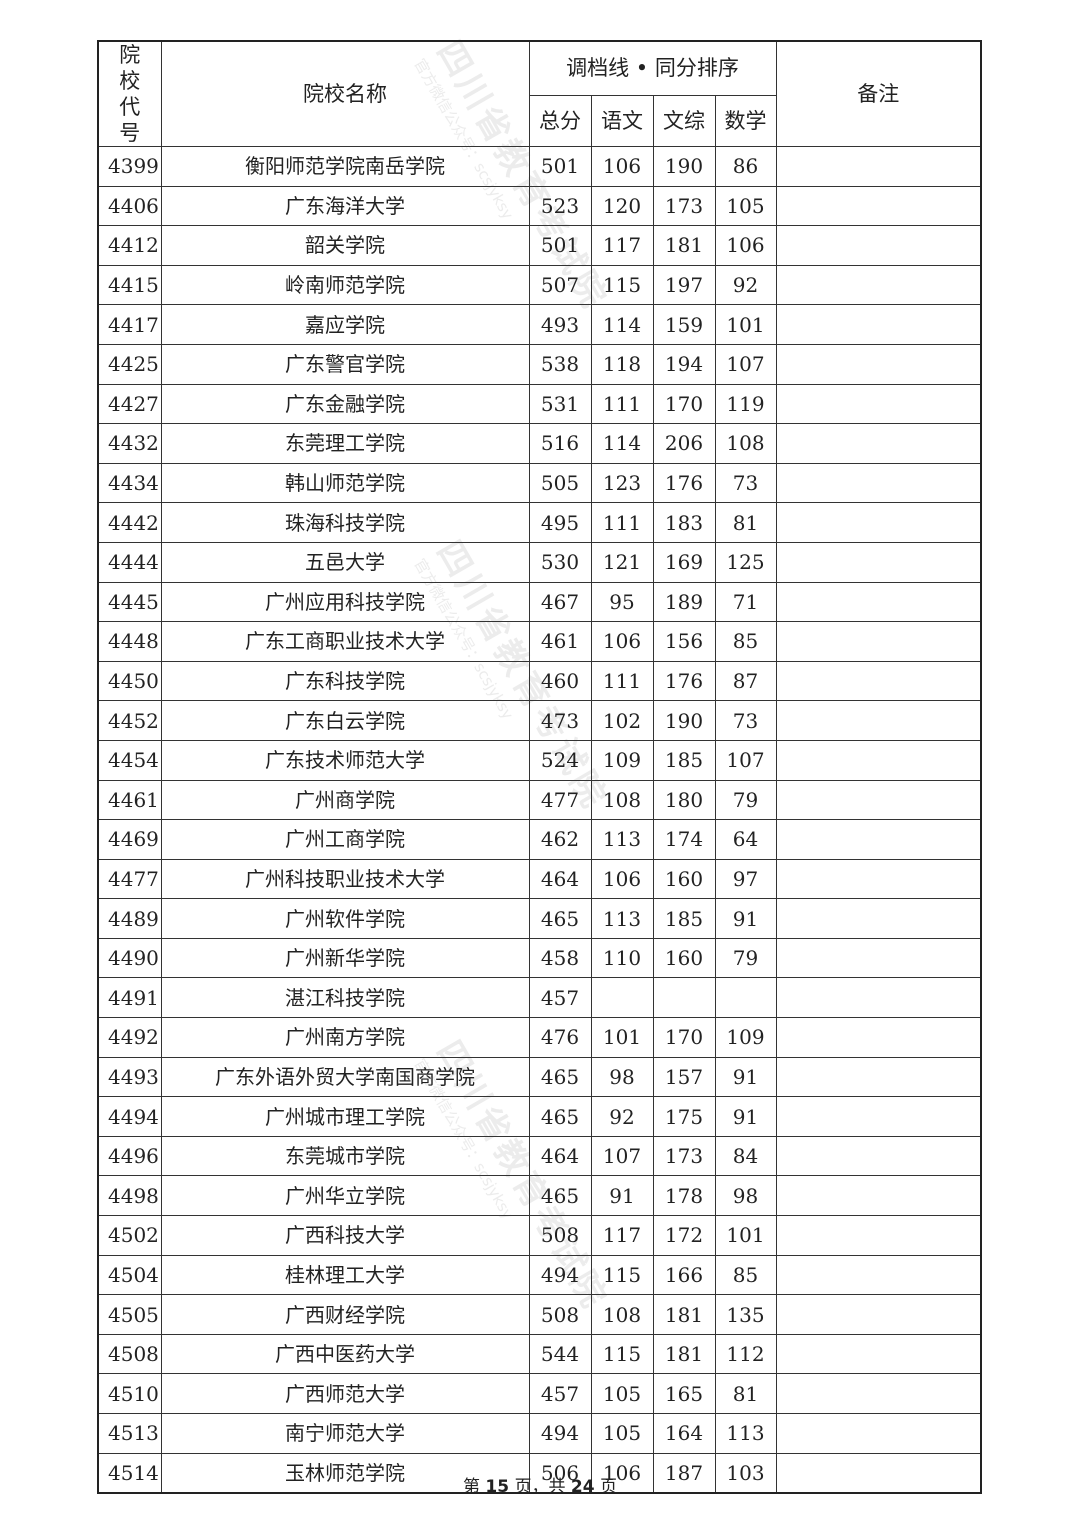 The image size is (1080, 1526). I want to click on code-cell: 4493, so click(129, 1077).